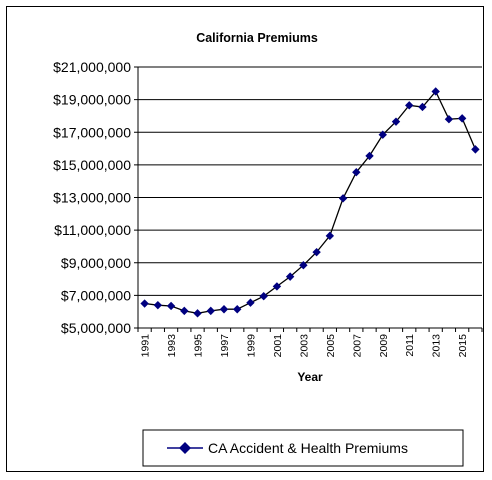  I want to click on chart-title: California Premiums, so click(257, 38).